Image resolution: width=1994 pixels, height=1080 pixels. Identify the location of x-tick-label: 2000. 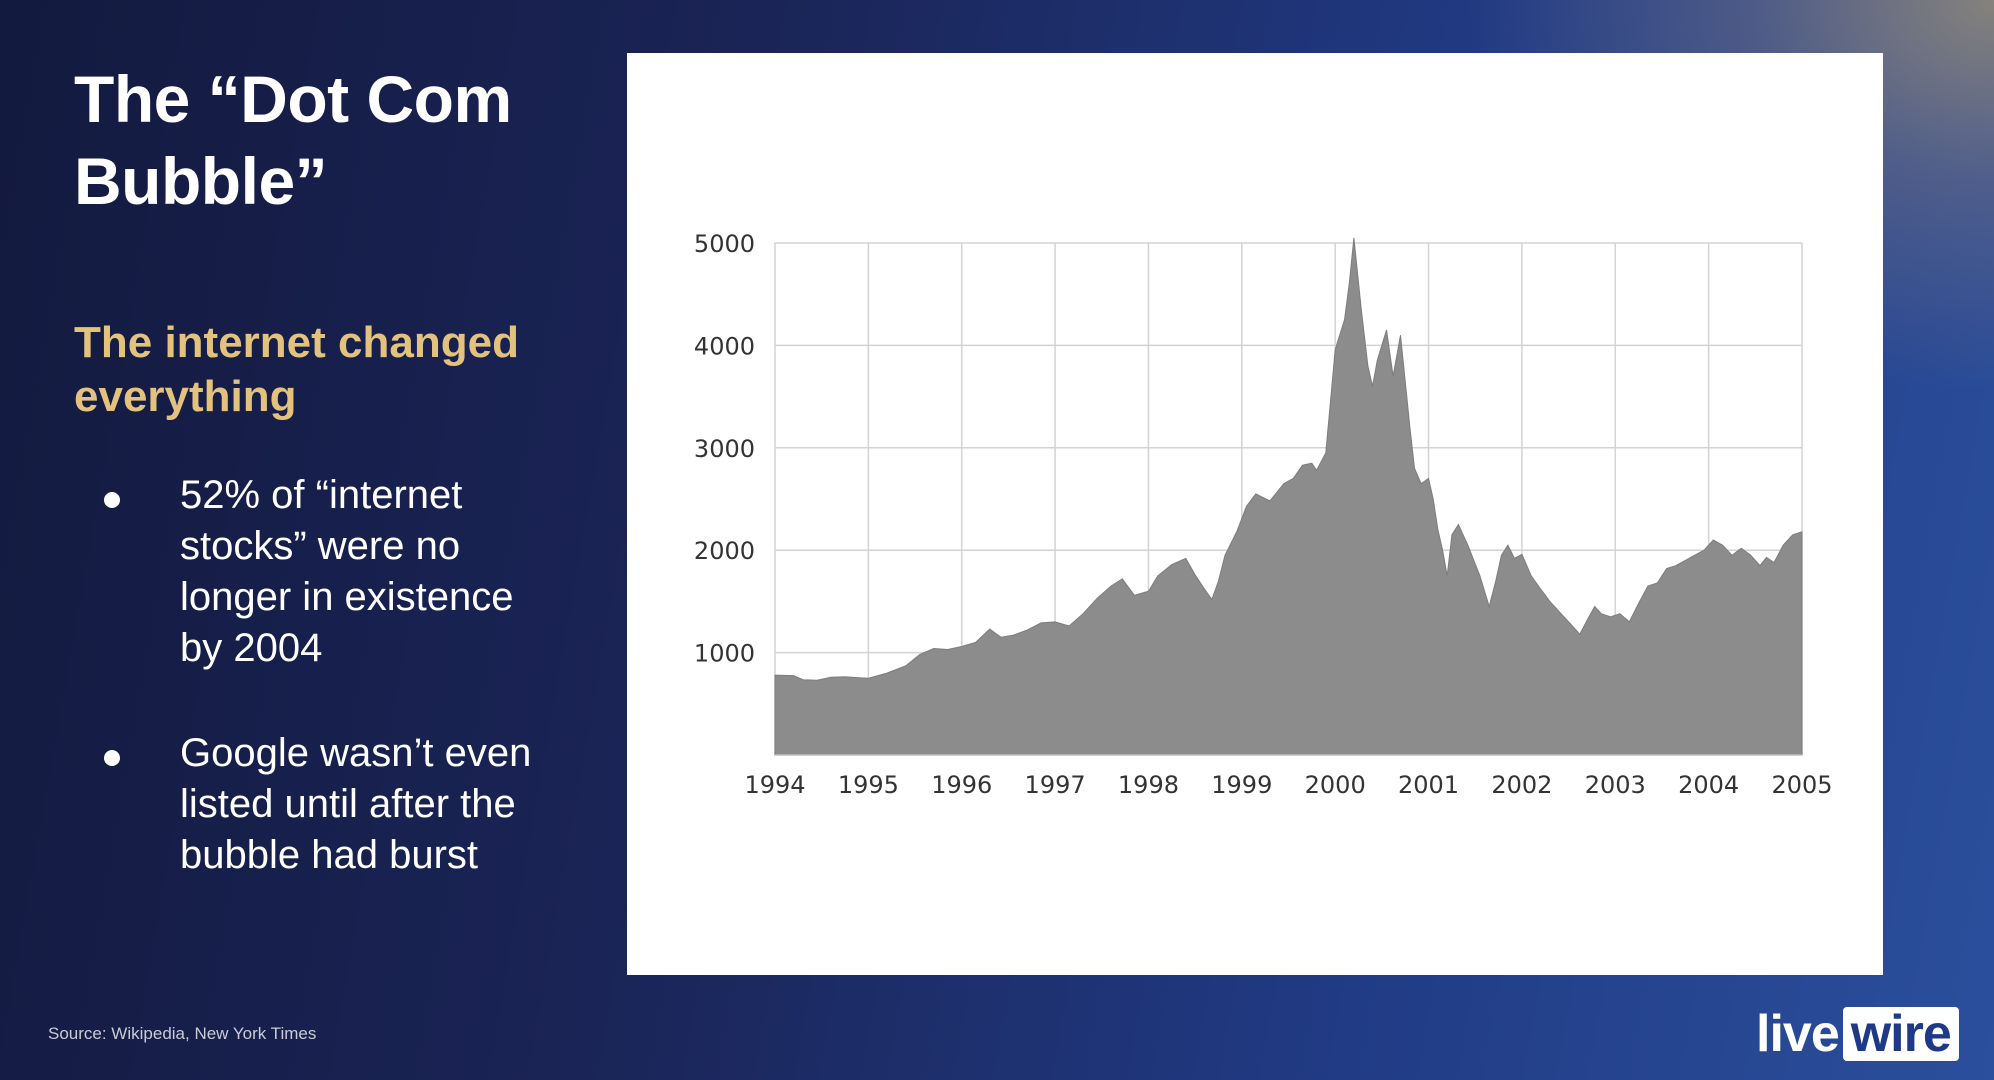
(1335, 785).